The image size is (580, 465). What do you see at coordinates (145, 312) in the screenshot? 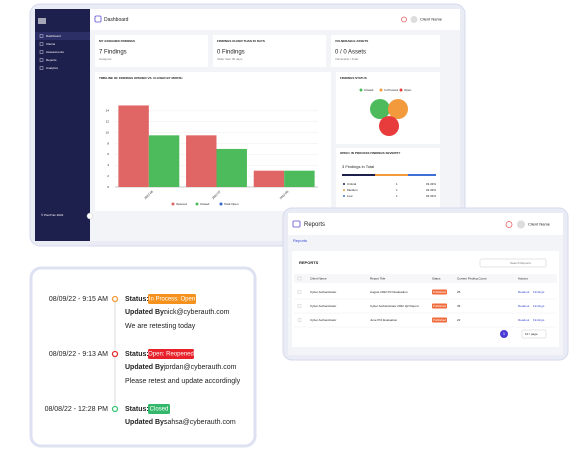
I see `updated-label: Updated By:` at bounding box center [145, 312].